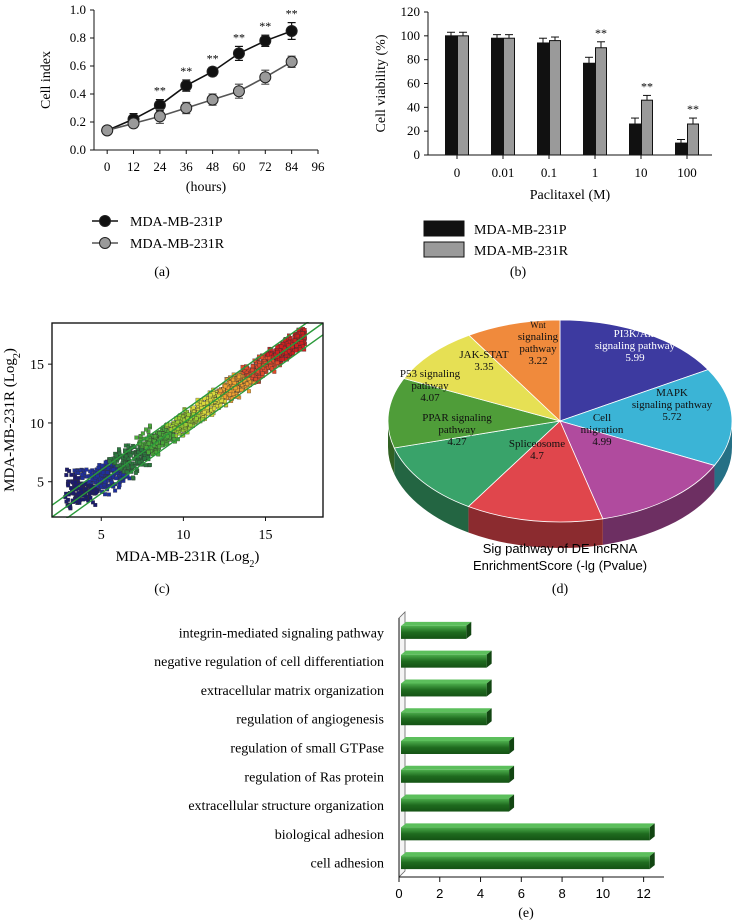  What do you see at coordinates (537, 361) in the screenshot?
I see `panel-d-slice-label: 3.22` at bounding box center [537, 361].